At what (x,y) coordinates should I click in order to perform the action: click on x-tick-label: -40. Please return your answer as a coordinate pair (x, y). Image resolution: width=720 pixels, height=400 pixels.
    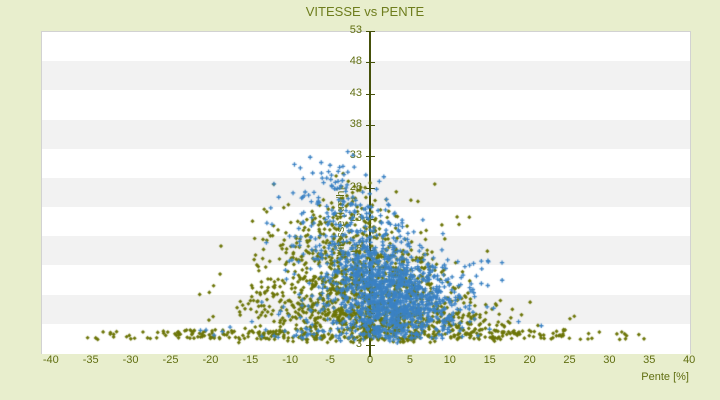
    Looking at the image, I should click on (50, 360).